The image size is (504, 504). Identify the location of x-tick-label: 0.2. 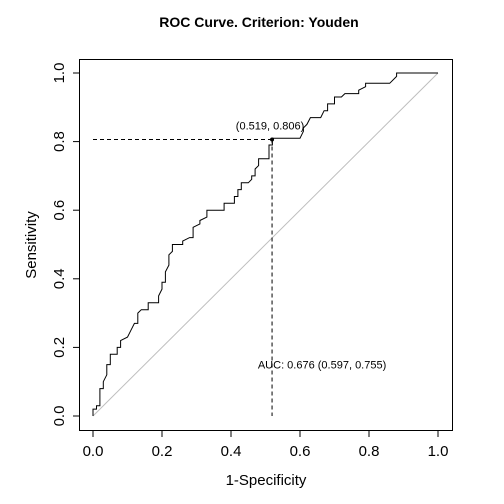
(162, 451).